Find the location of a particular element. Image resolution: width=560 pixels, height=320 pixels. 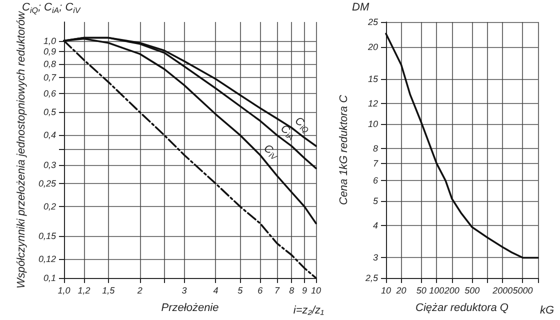

y-tick-label: 4 is located at coordinates (375, 225).